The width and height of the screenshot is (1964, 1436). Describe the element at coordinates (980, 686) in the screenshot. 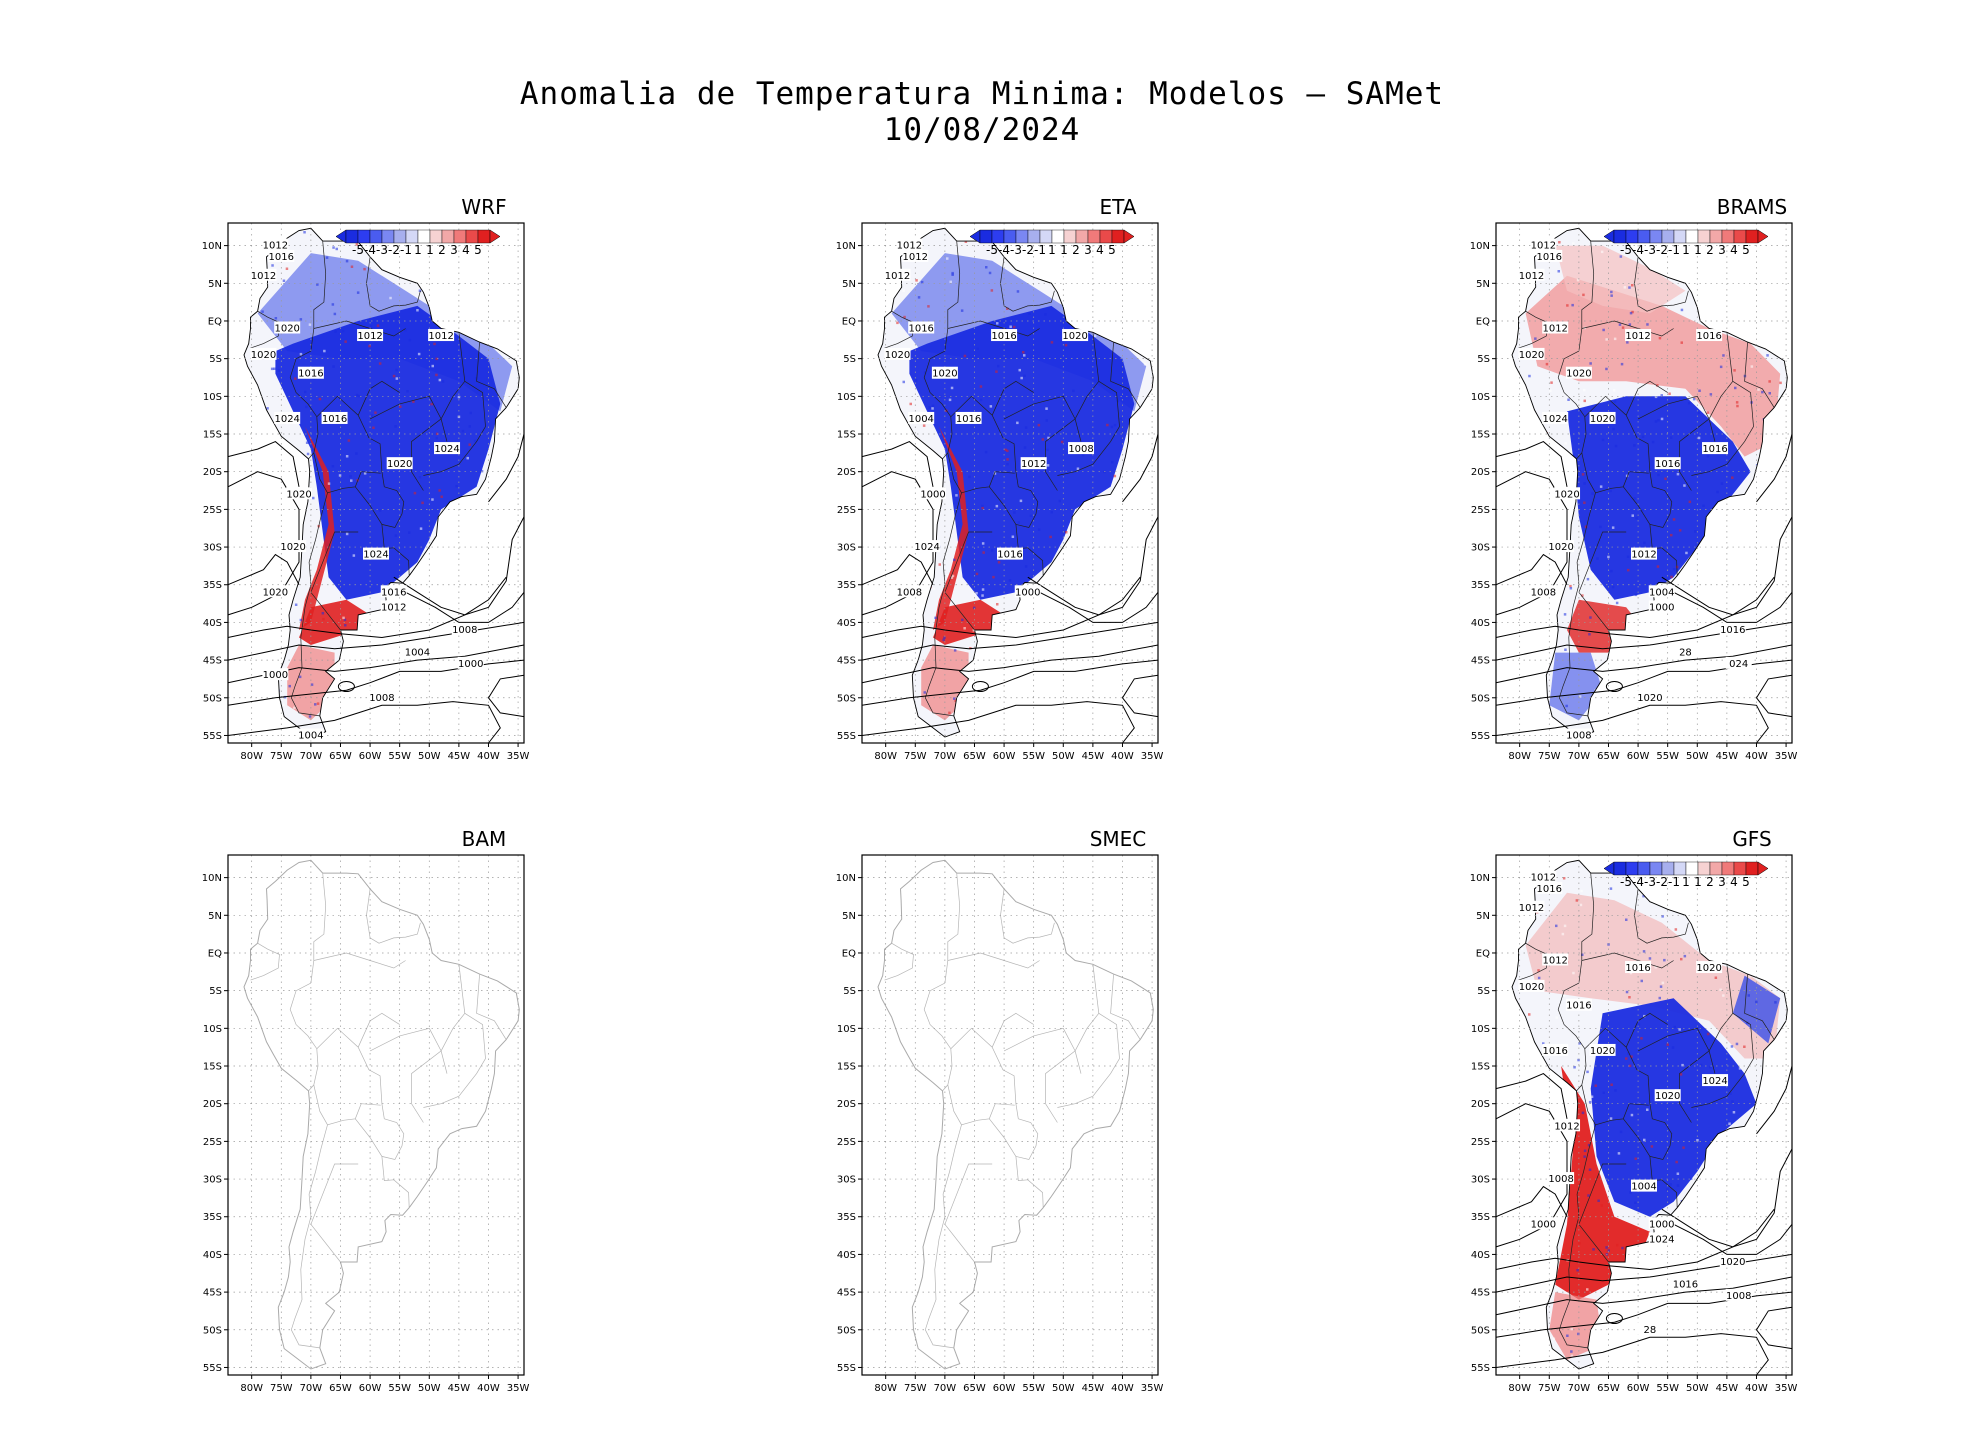

I see `isobar-ring` at that location.